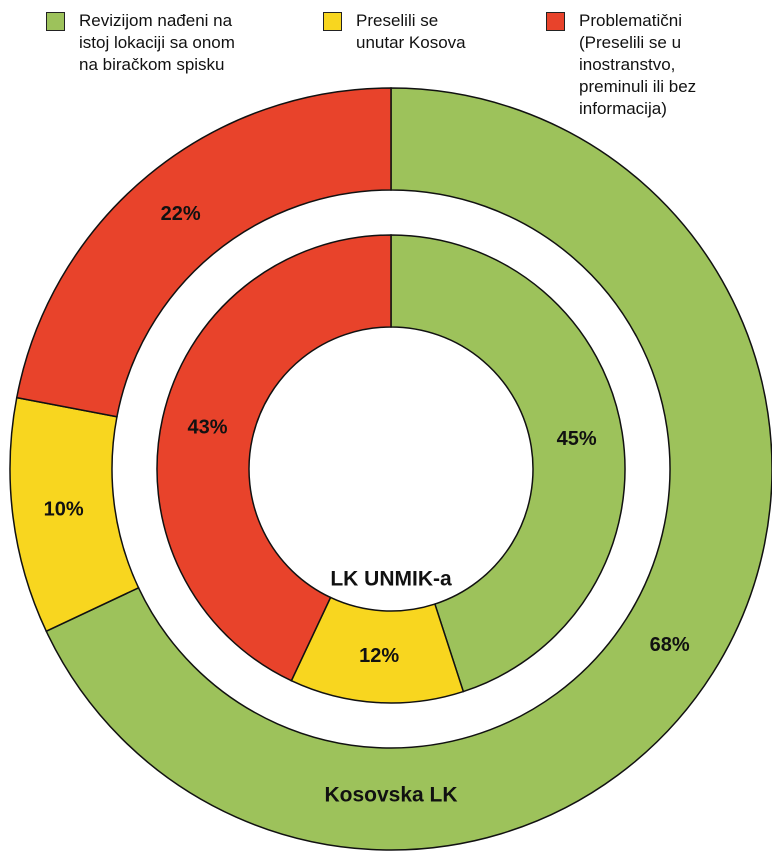 This screenshot has width=772, height=852. I want to click on legend-item: Preselili se unutar Kosova, so click(394, 32).